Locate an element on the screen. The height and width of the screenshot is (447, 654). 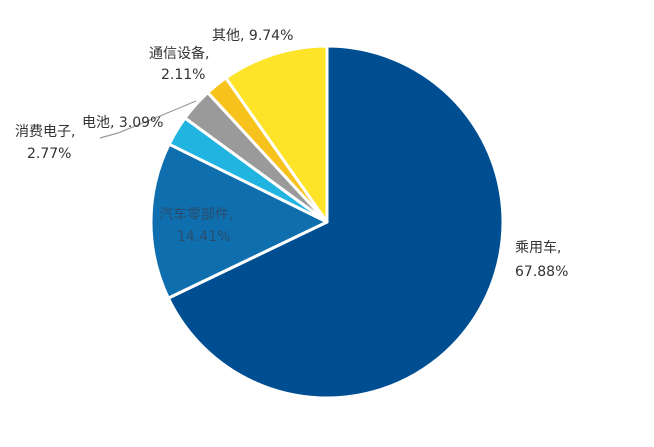
data-label-telecom-name: 通信设备, is located at coordinates (179, 53).